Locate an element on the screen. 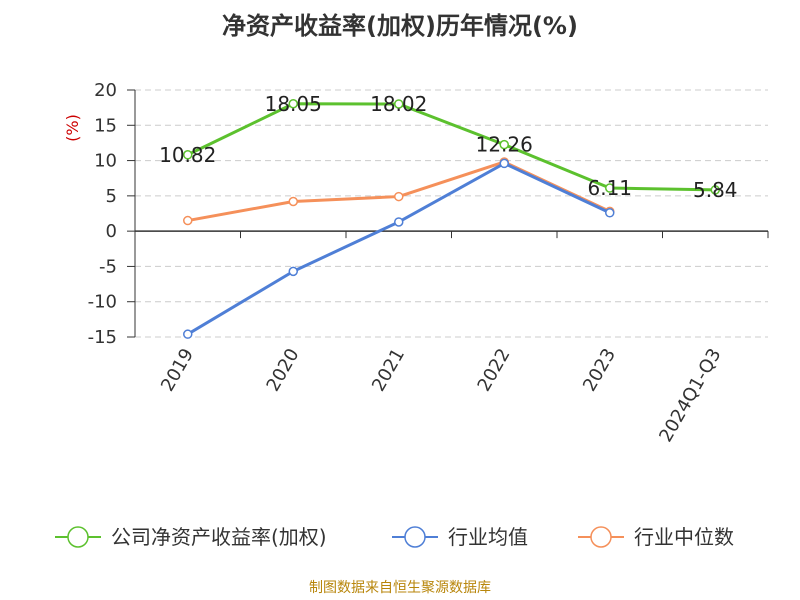 This screenshot has height=600, width=800. y-tick-label: 20 is located at coordinates (105, 90).